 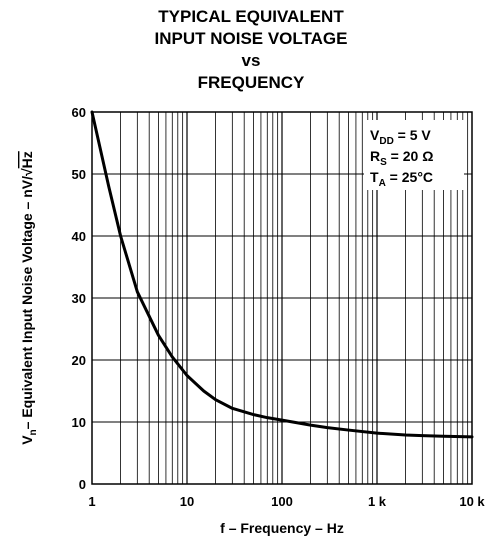 What do you see at coordinates (79, 236) in the screenshot?
I see `y-tick-label: 40` at bounding box center [79, 236].